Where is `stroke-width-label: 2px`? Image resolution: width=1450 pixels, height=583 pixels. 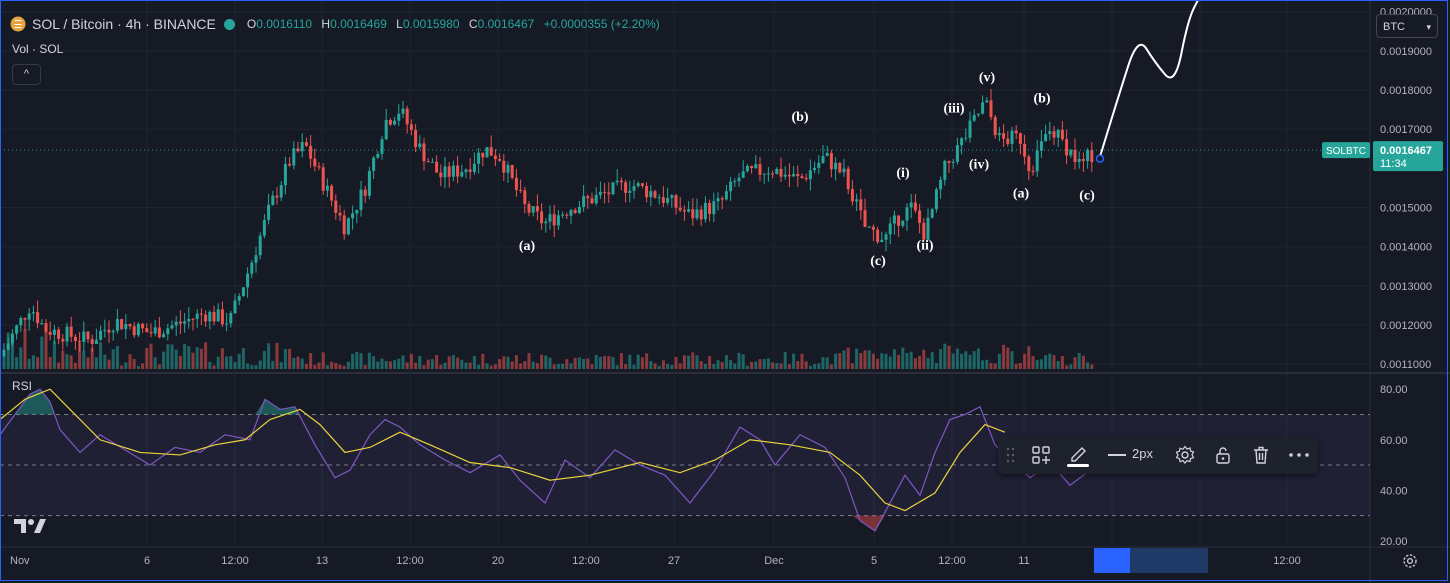
stroke-width-label: 2px is located at coordinates (1142, 453).